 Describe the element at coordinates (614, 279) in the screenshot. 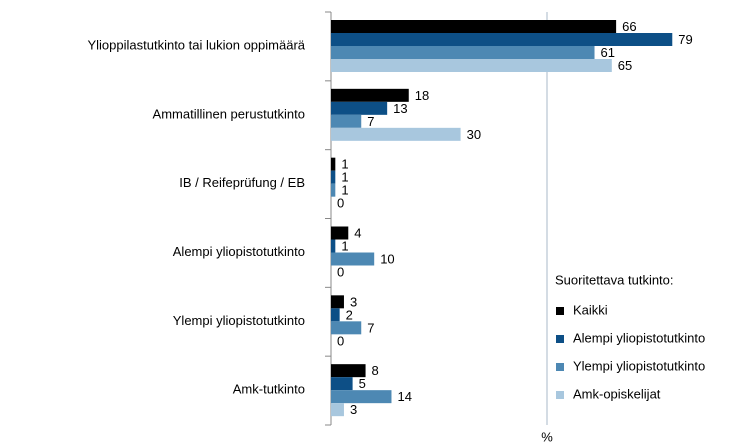

I see `legend-title: Suoritettava tutkinto:` at that location.